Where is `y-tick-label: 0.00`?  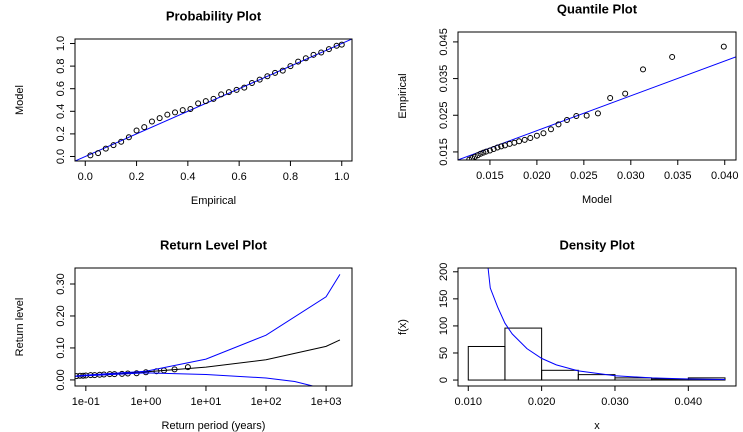 y-tick-label: 0.00 is located at coordinates (61, 379).